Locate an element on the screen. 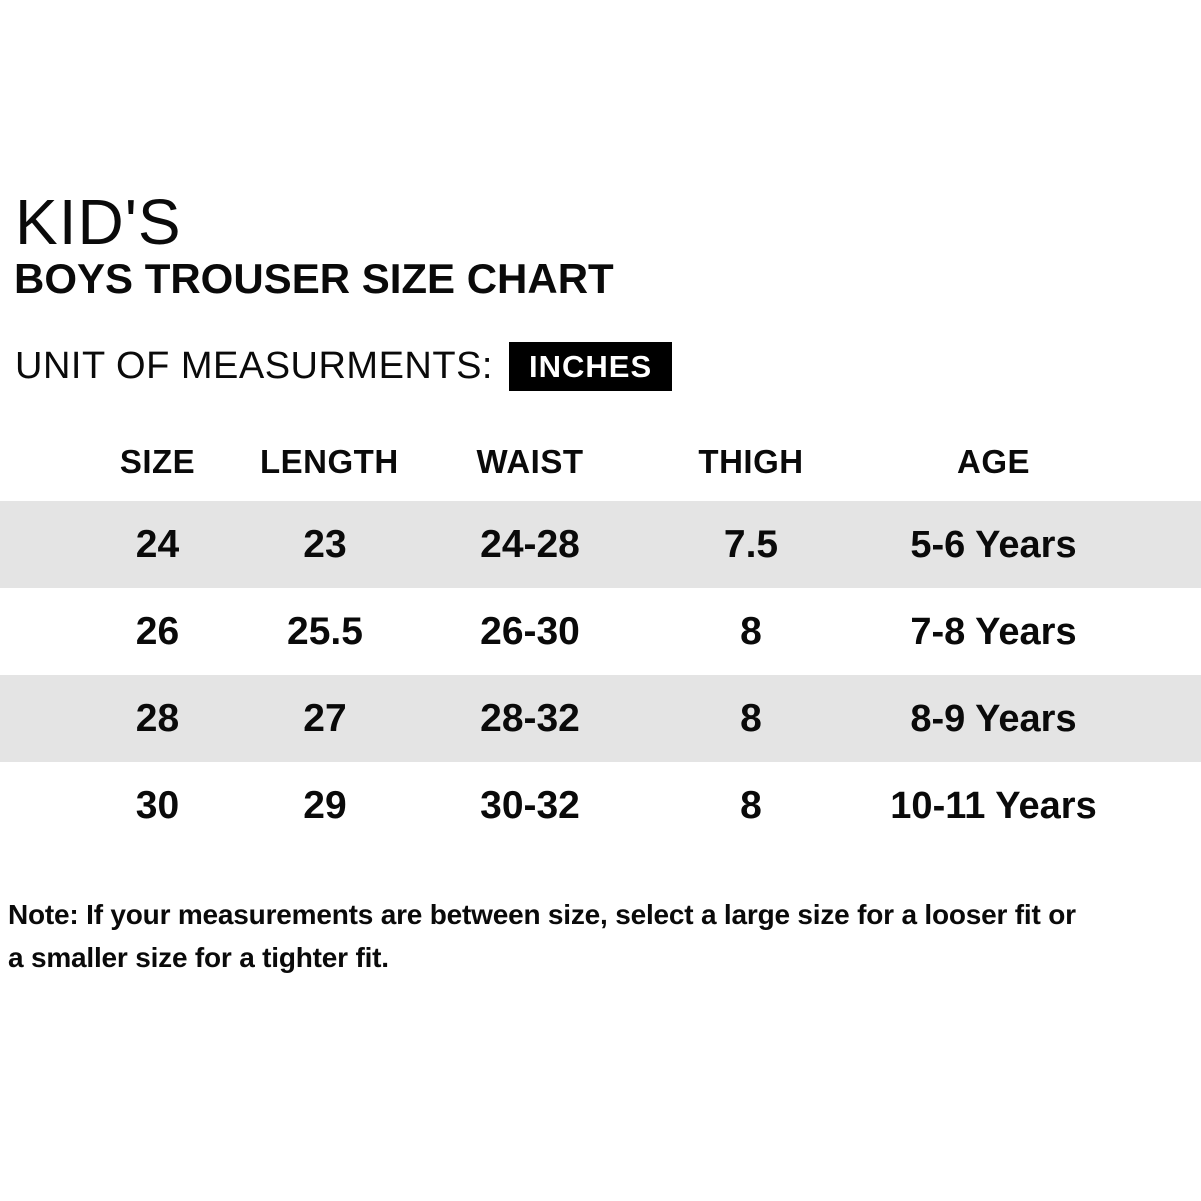 The height and width of the screenshot is (1201, 1201). column-header-waist: WAIST is located at coordinates (530, 461).